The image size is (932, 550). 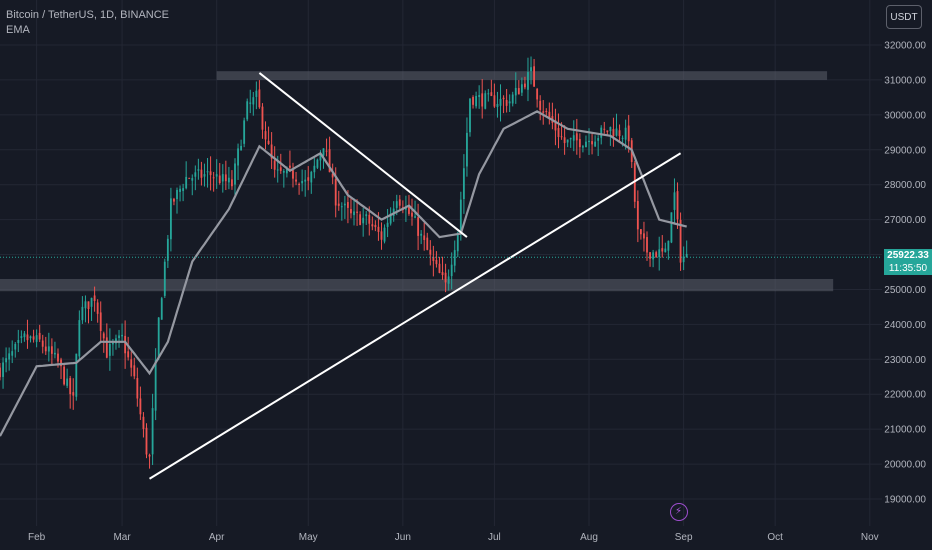 What do you see at coordinates (18, 30) in the screenshot?
I see `indicator-label: EMA` at bounding box center [18, 30].